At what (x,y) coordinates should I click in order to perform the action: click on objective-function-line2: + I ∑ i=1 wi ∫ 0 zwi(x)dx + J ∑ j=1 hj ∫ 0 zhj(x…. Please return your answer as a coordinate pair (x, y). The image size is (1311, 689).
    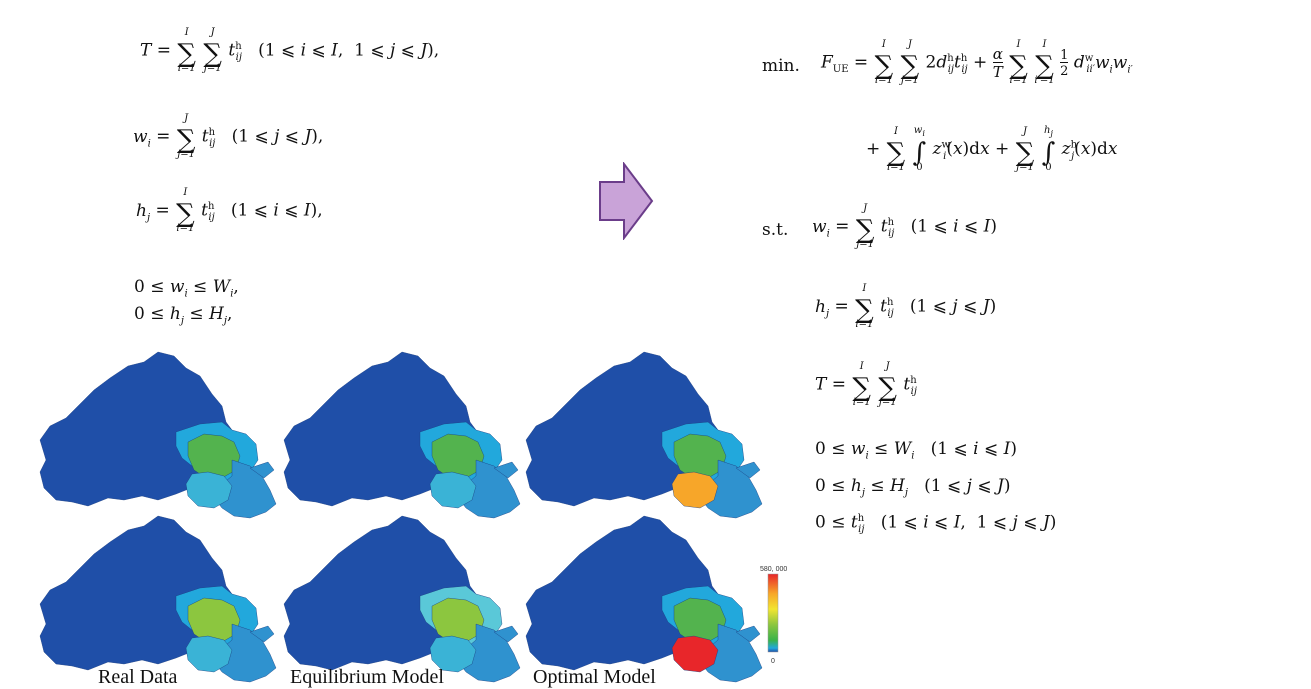
    Looking at the image, I should click on (992, 149).